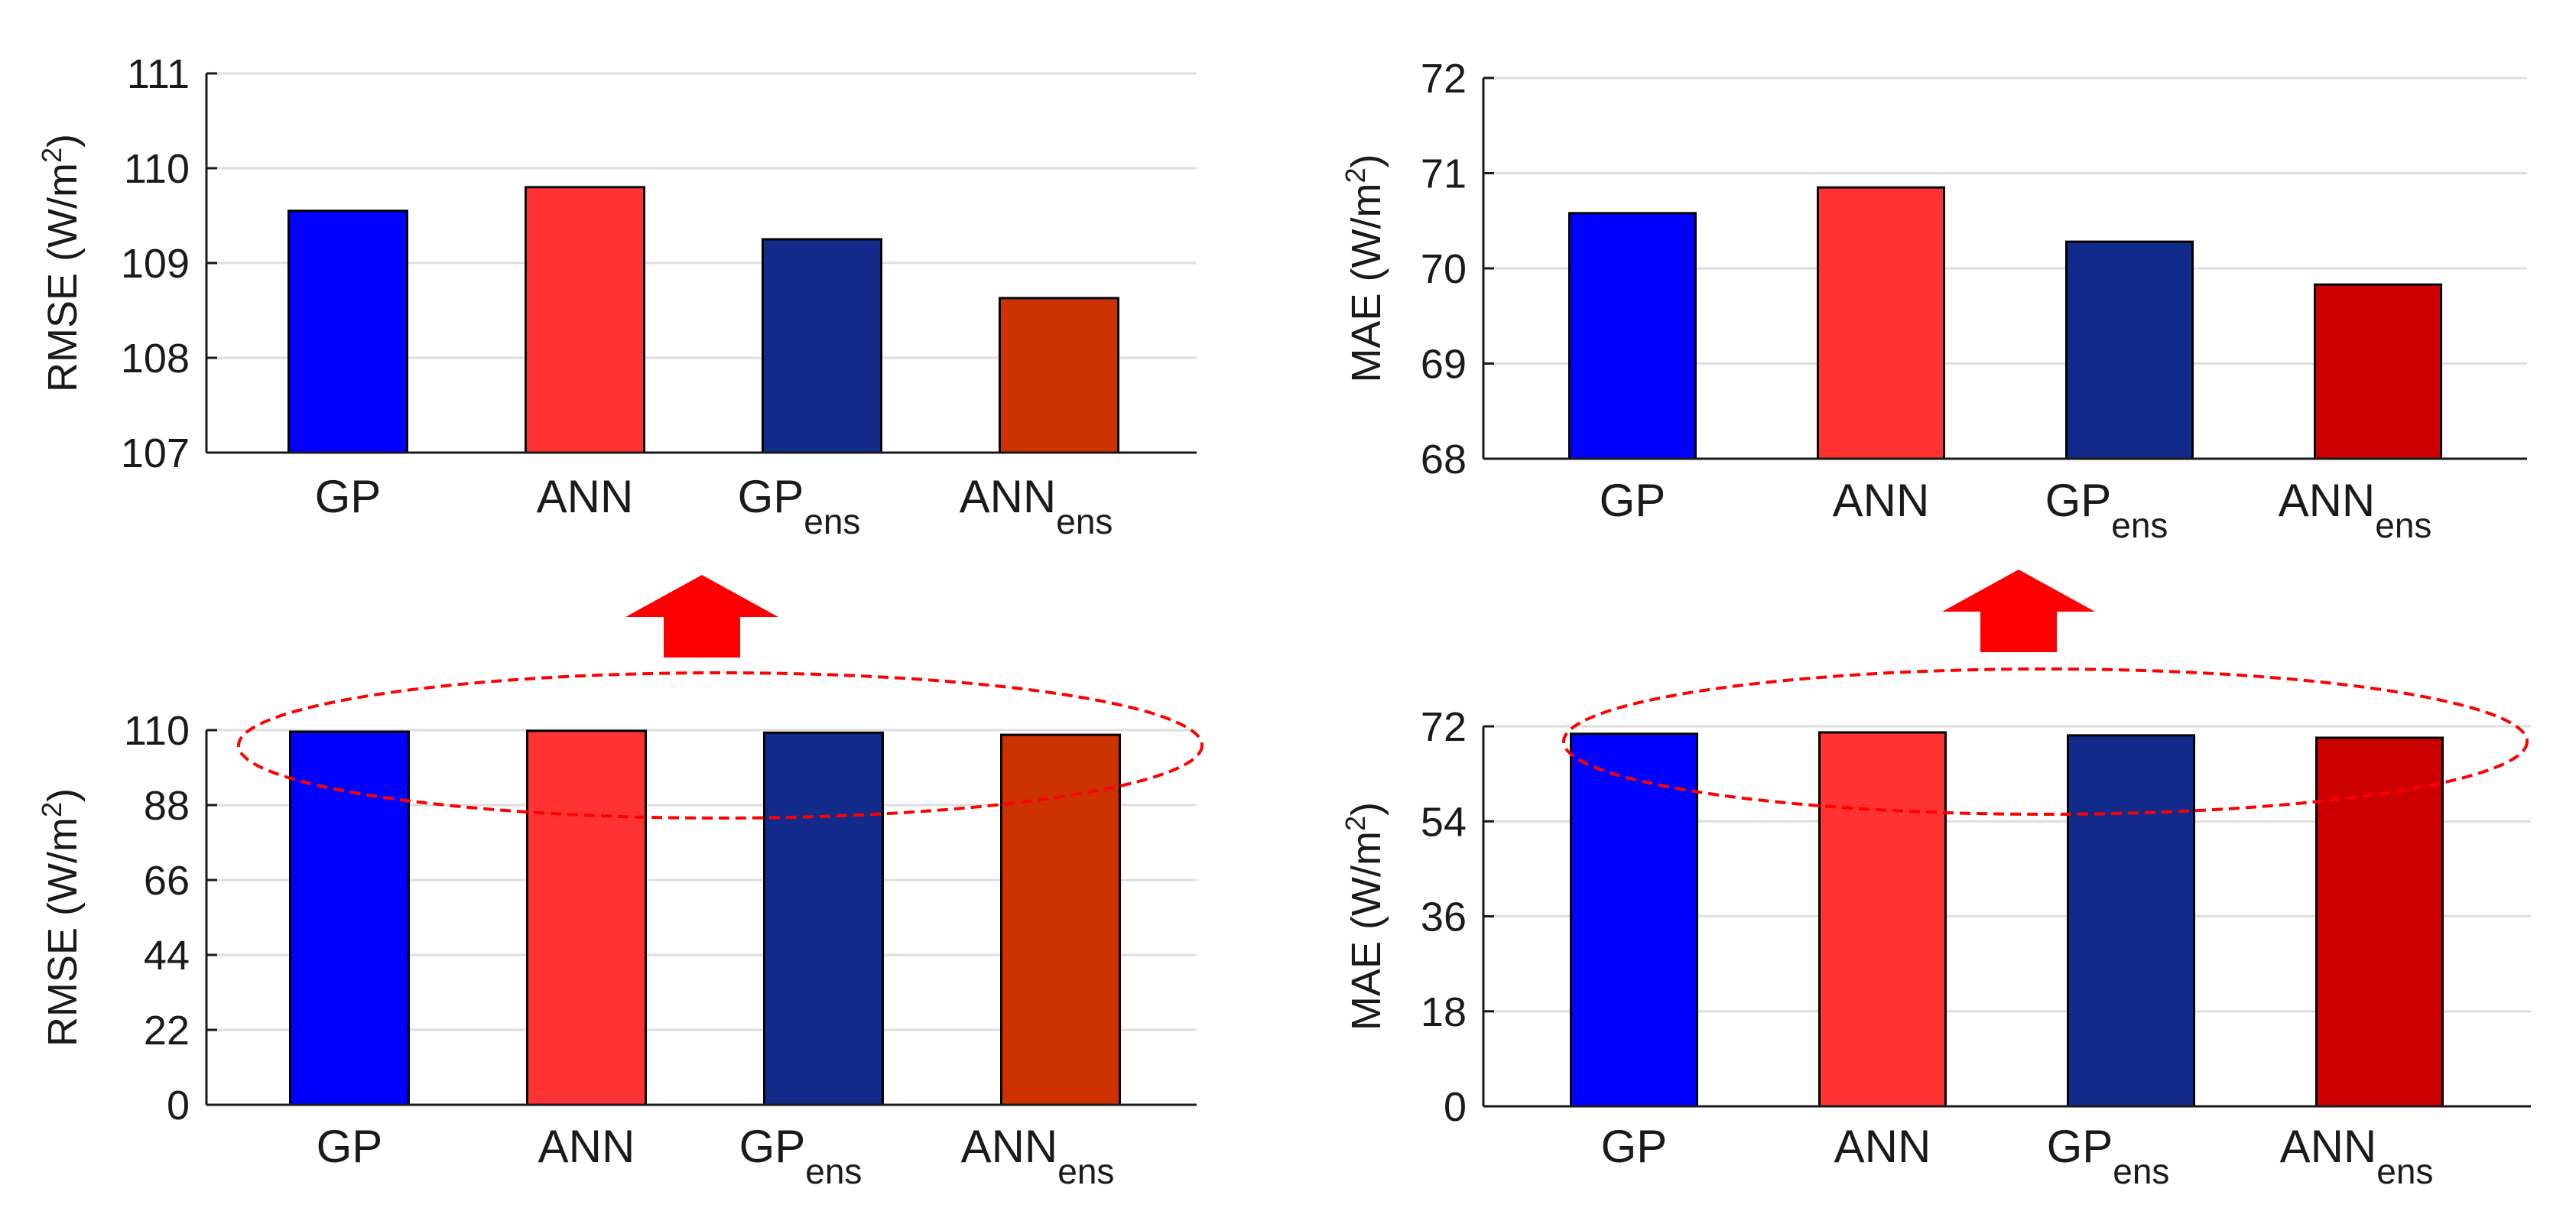 This screenshot has height=1208, width=2576. Describe the element at coordinates (167, 1031) in the screenshot. I see `y-tick-label: 22` at that location.